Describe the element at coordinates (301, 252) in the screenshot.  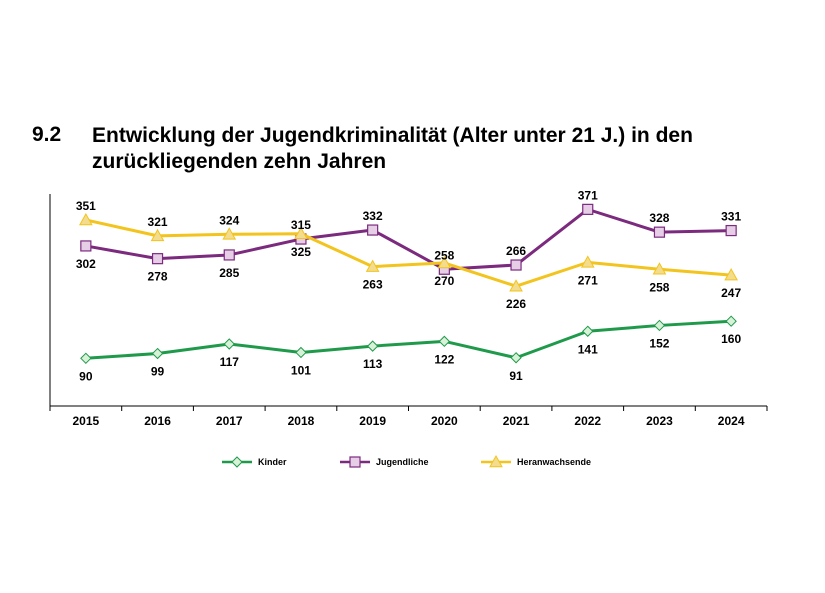
I see `data-label: 325` at that location.